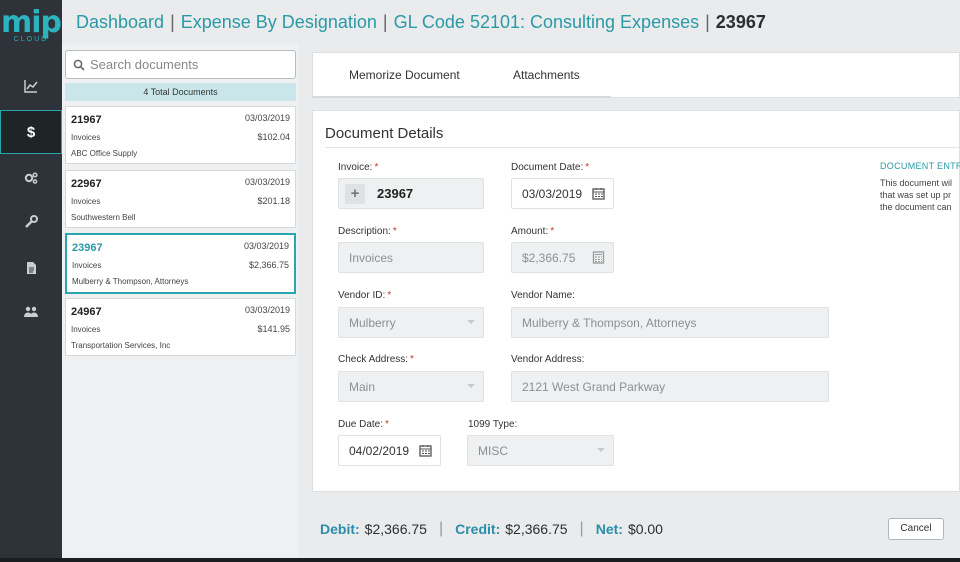 This screenshot has width=960, height=562. I want to click on document-vendor: Southwestern Bell, so click(103, 217).